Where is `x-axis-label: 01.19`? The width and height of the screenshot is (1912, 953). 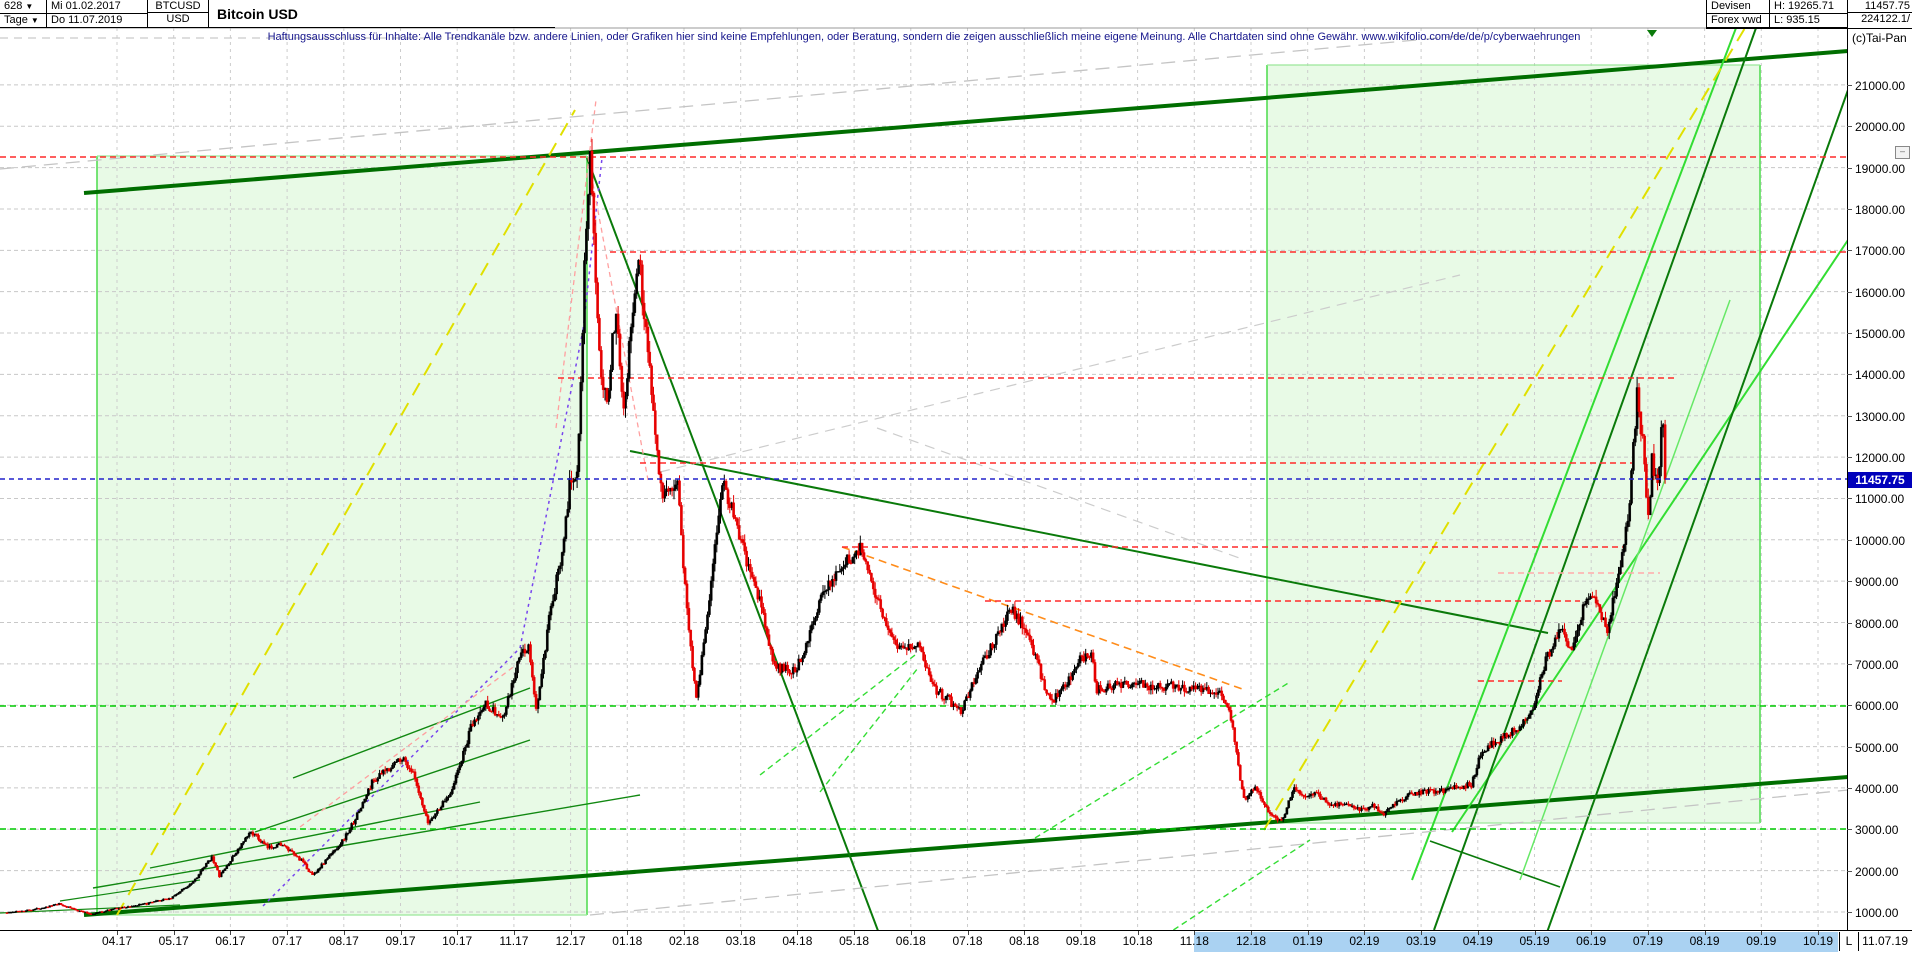
x-axis-label: 01.19 is located at coordinates (1307, 941).